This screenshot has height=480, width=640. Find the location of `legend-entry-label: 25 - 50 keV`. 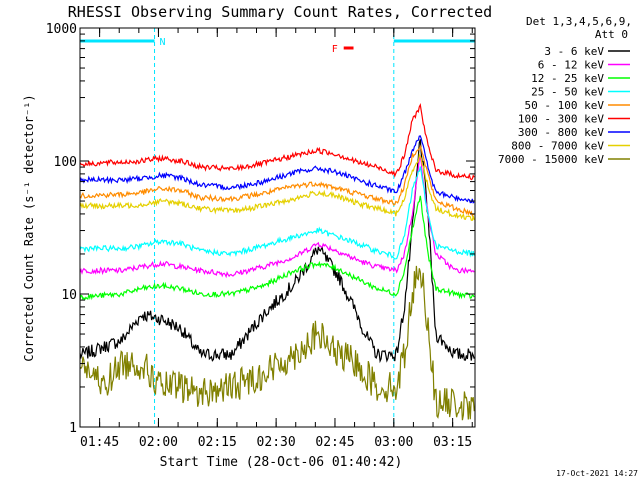

legend-entry-label: 25 - 50 keV is located at coordinates (567, 92).